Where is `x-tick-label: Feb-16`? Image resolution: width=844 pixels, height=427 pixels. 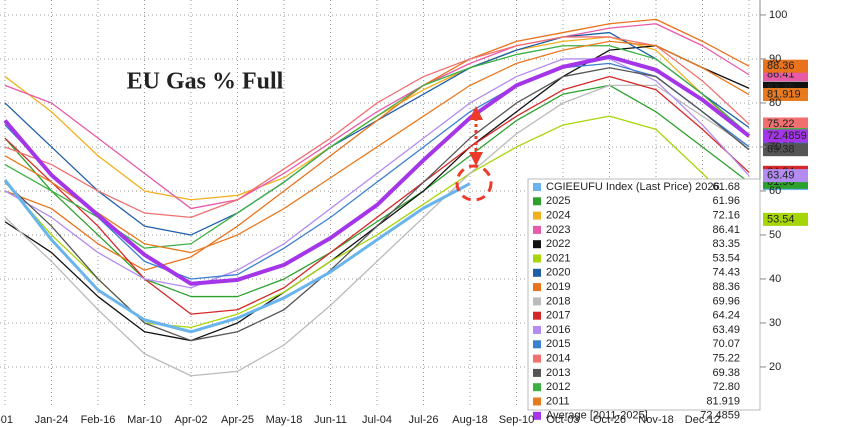 x-tick-label: Feb-16 is located at coordinates (98, 420).